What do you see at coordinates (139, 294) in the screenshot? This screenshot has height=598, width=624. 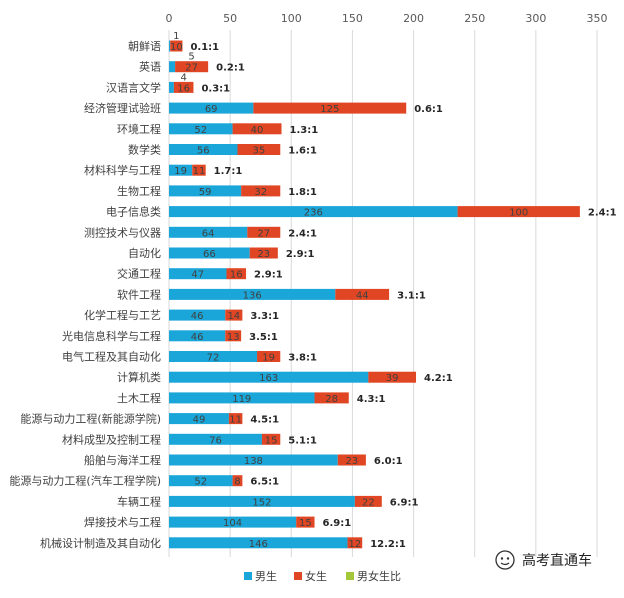 I see `category-label: 软件工程` at bounding box center [139, 294].